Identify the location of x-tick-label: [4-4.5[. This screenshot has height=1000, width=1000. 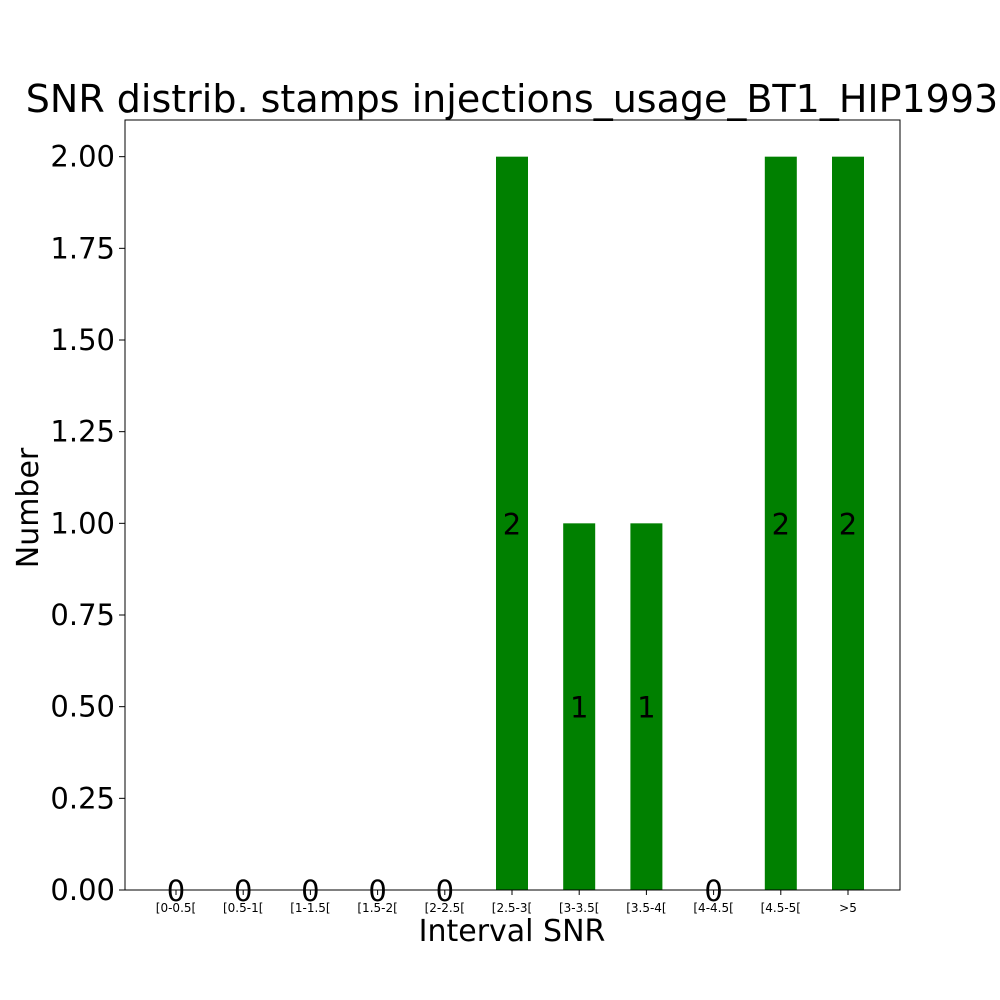
(713, 908).